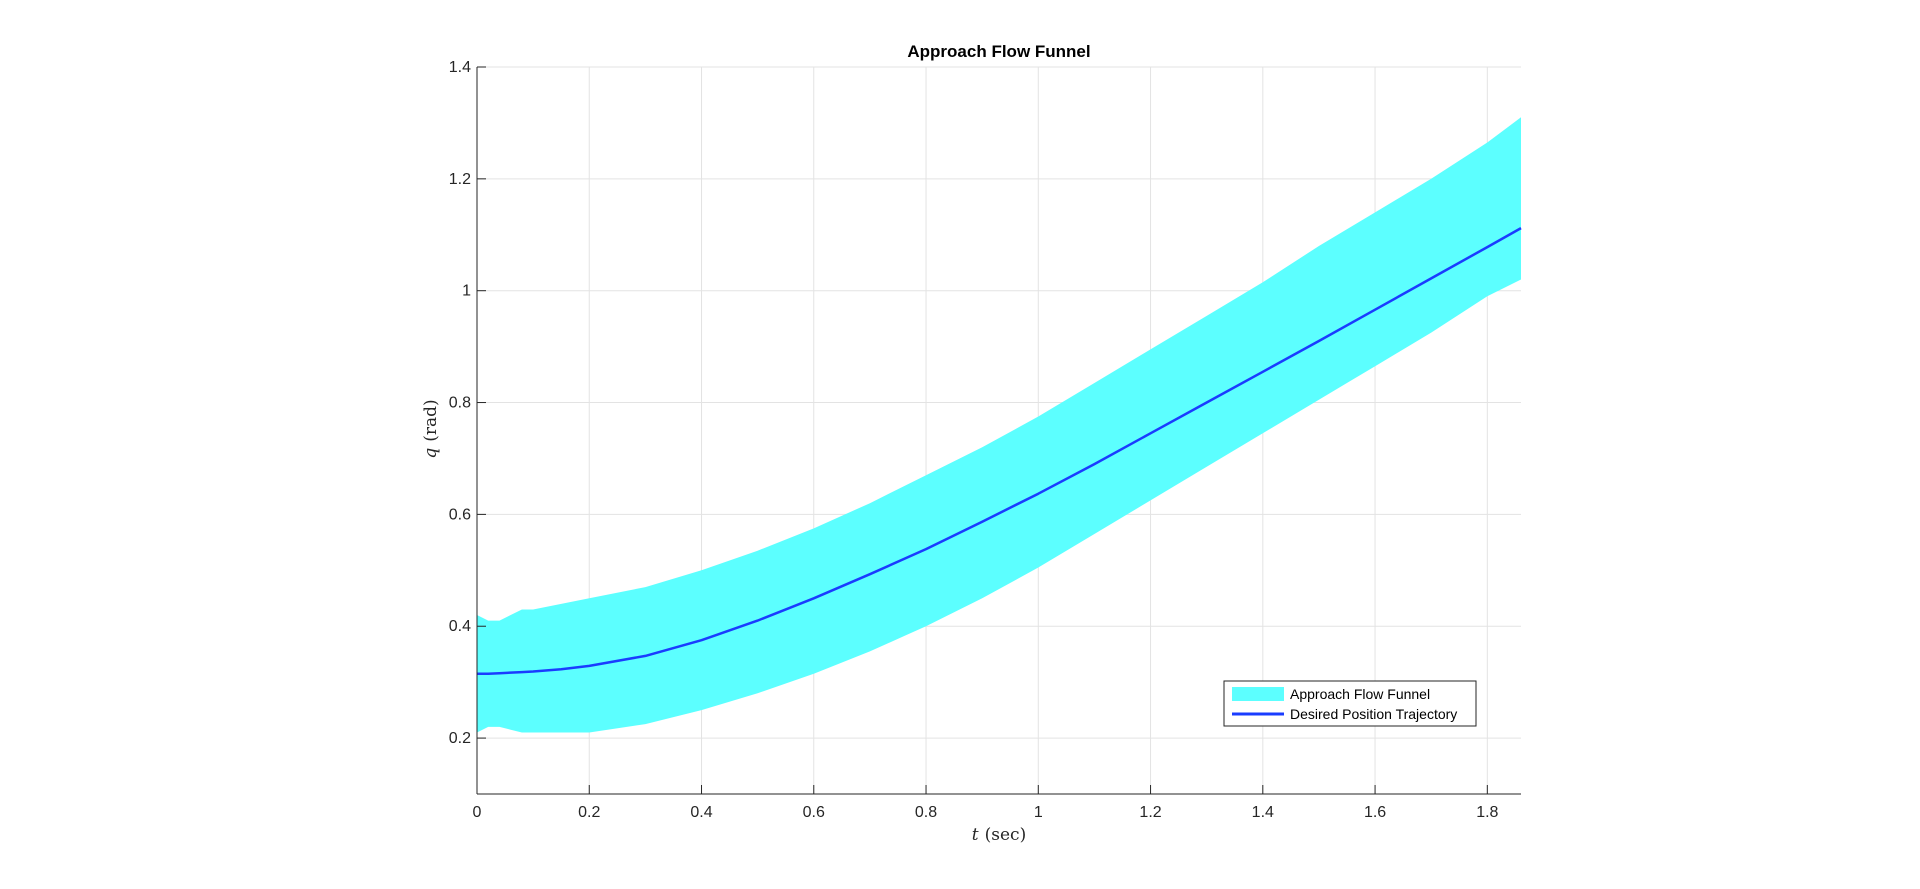 The image size is (1920, 889). What do you see at coordinates (1038, 812) in the screenshot?
I see `x-tick-label: 1` at bounding box center [1038, 812].